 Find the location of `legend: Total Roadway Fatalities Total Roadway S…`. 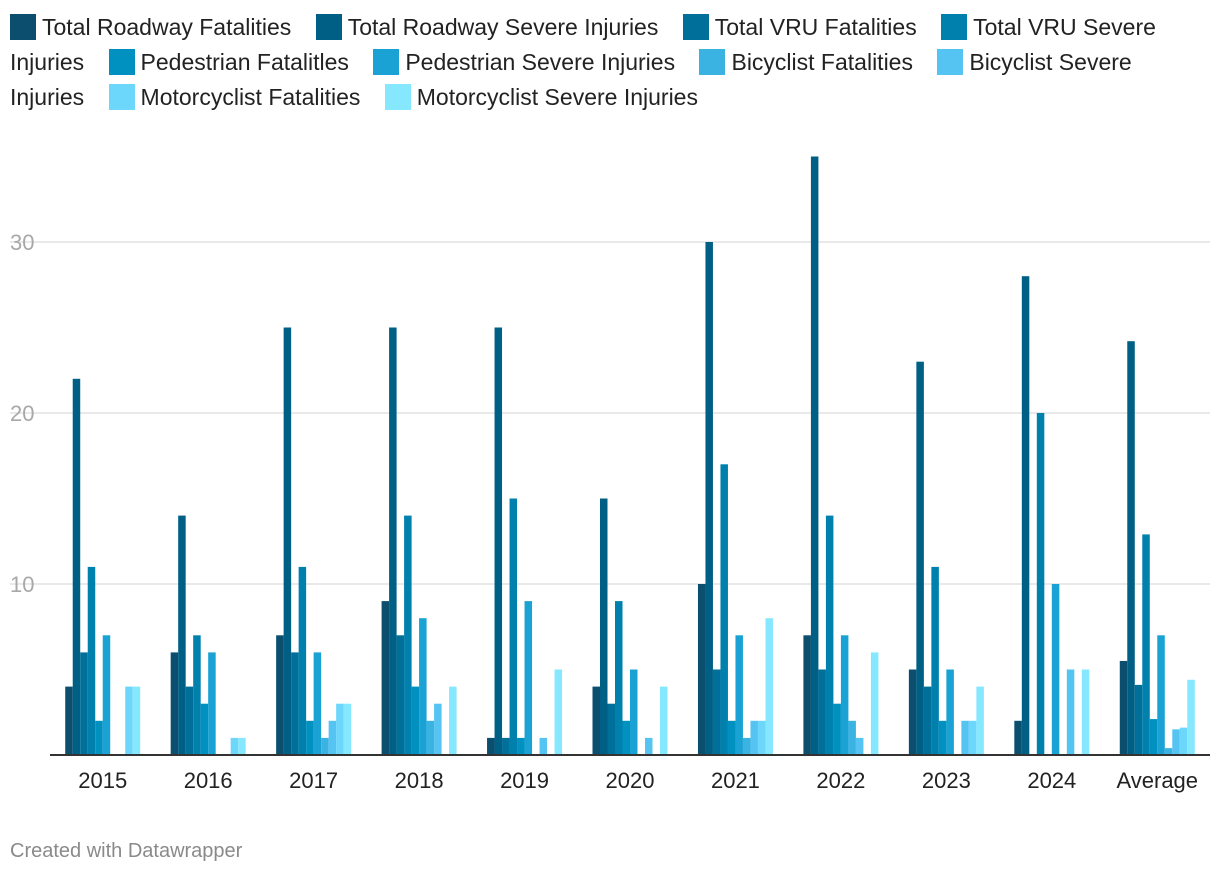

legend: Total Roadway Fatalities Total Roadway S… is located at coordinates (607, 62).